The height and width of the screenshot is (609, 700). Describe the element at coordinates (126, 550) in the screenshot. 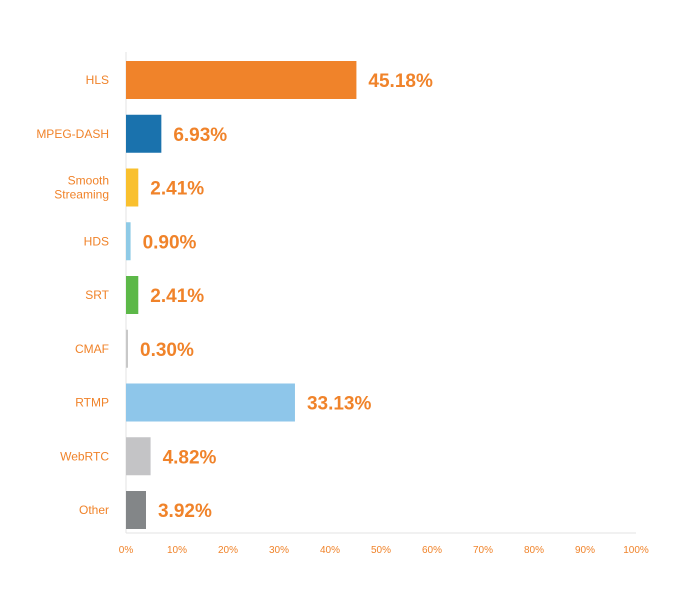

I see `x-tick-label: 0%` at that location.